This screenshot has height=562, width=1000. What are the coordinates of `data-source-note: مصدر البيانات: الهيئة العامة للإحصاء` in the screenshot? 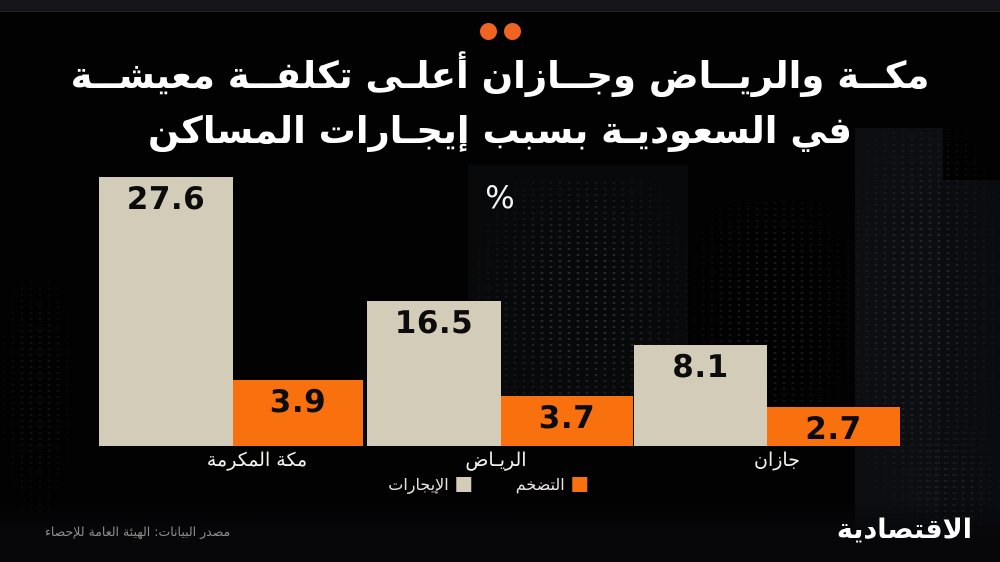 It's located at (138, 531).